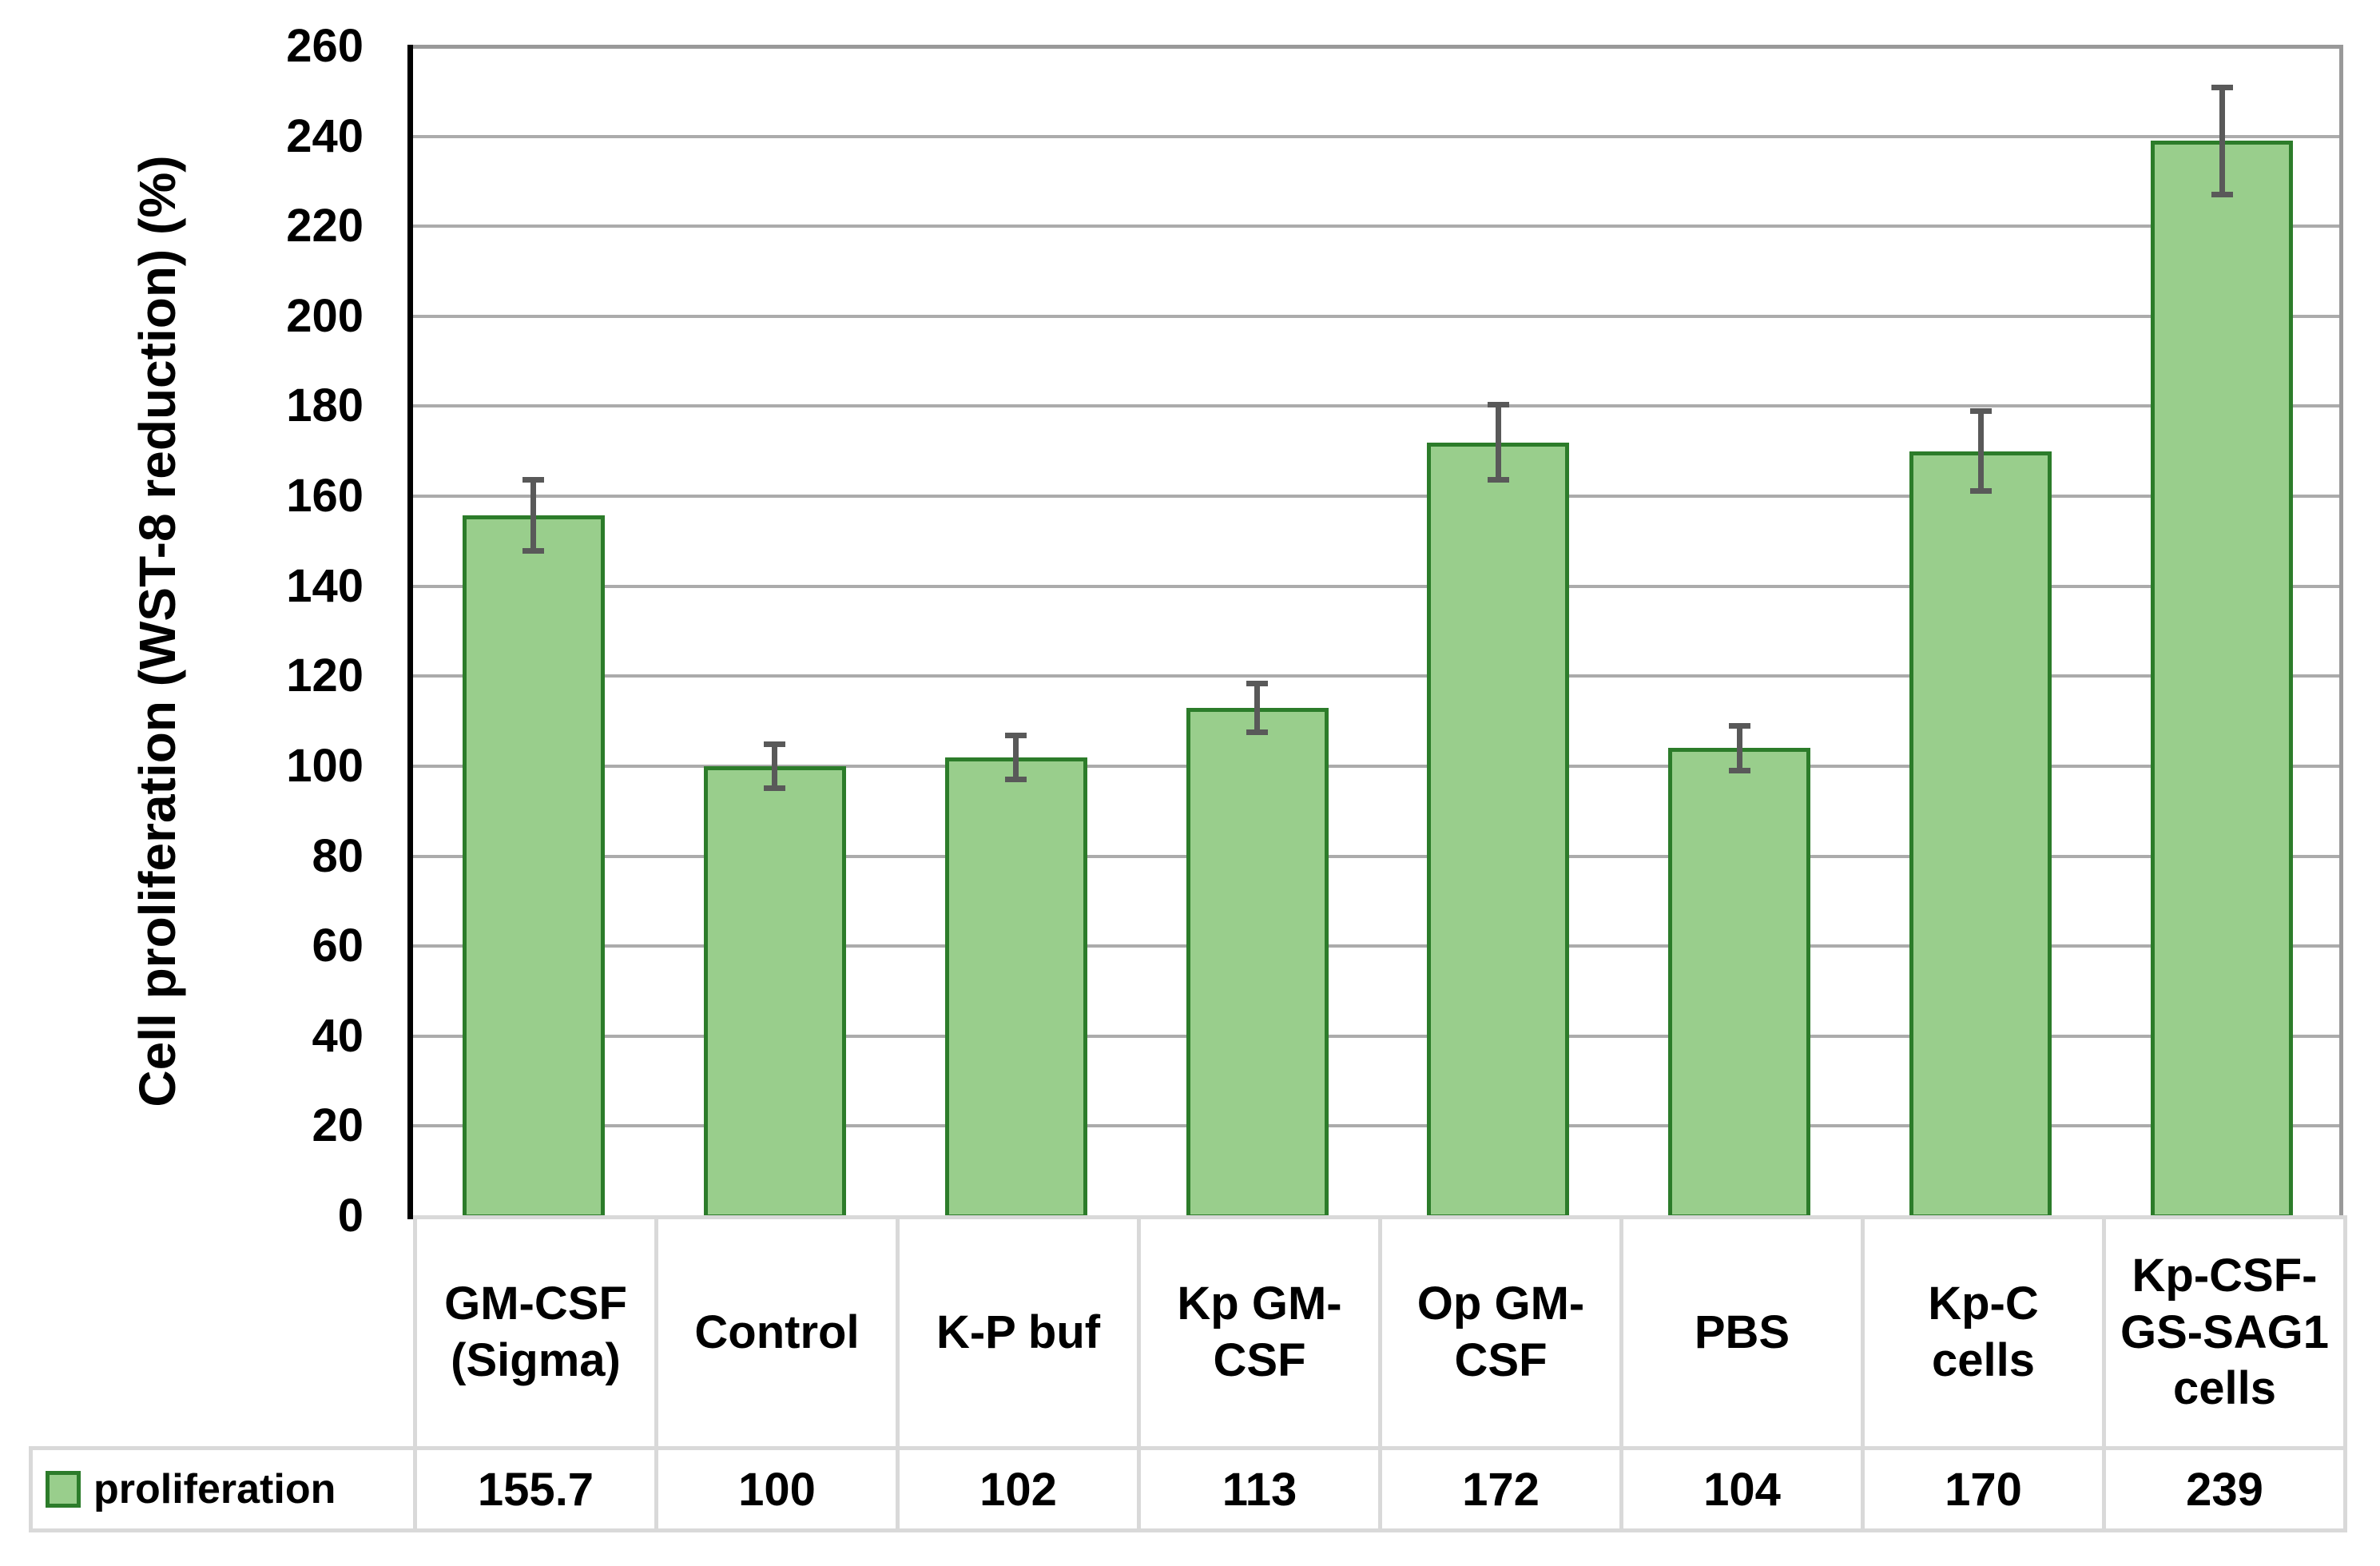  Describe the element at coordinates (350, 1216) in the screenshot. I see `y-tick-label: 0` at that location.